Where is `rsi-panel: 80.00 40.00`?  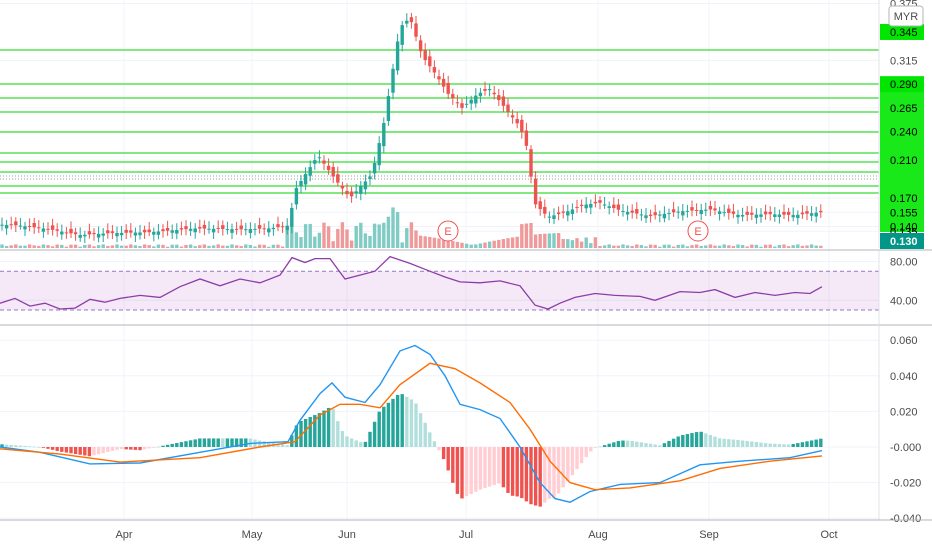 rsi-panel: 80.00 40.00 is located at coordinates (459, 288).